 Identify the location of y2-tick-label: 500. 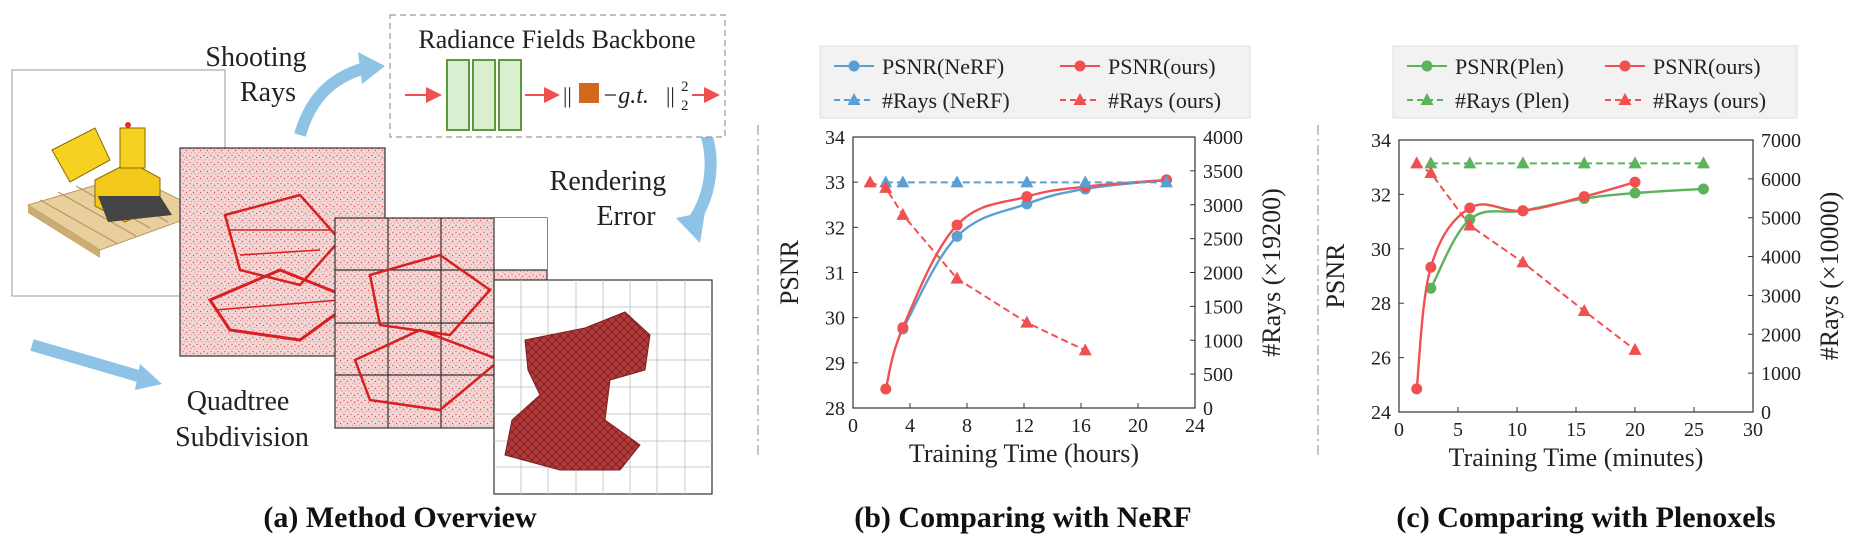
(1218, 375).